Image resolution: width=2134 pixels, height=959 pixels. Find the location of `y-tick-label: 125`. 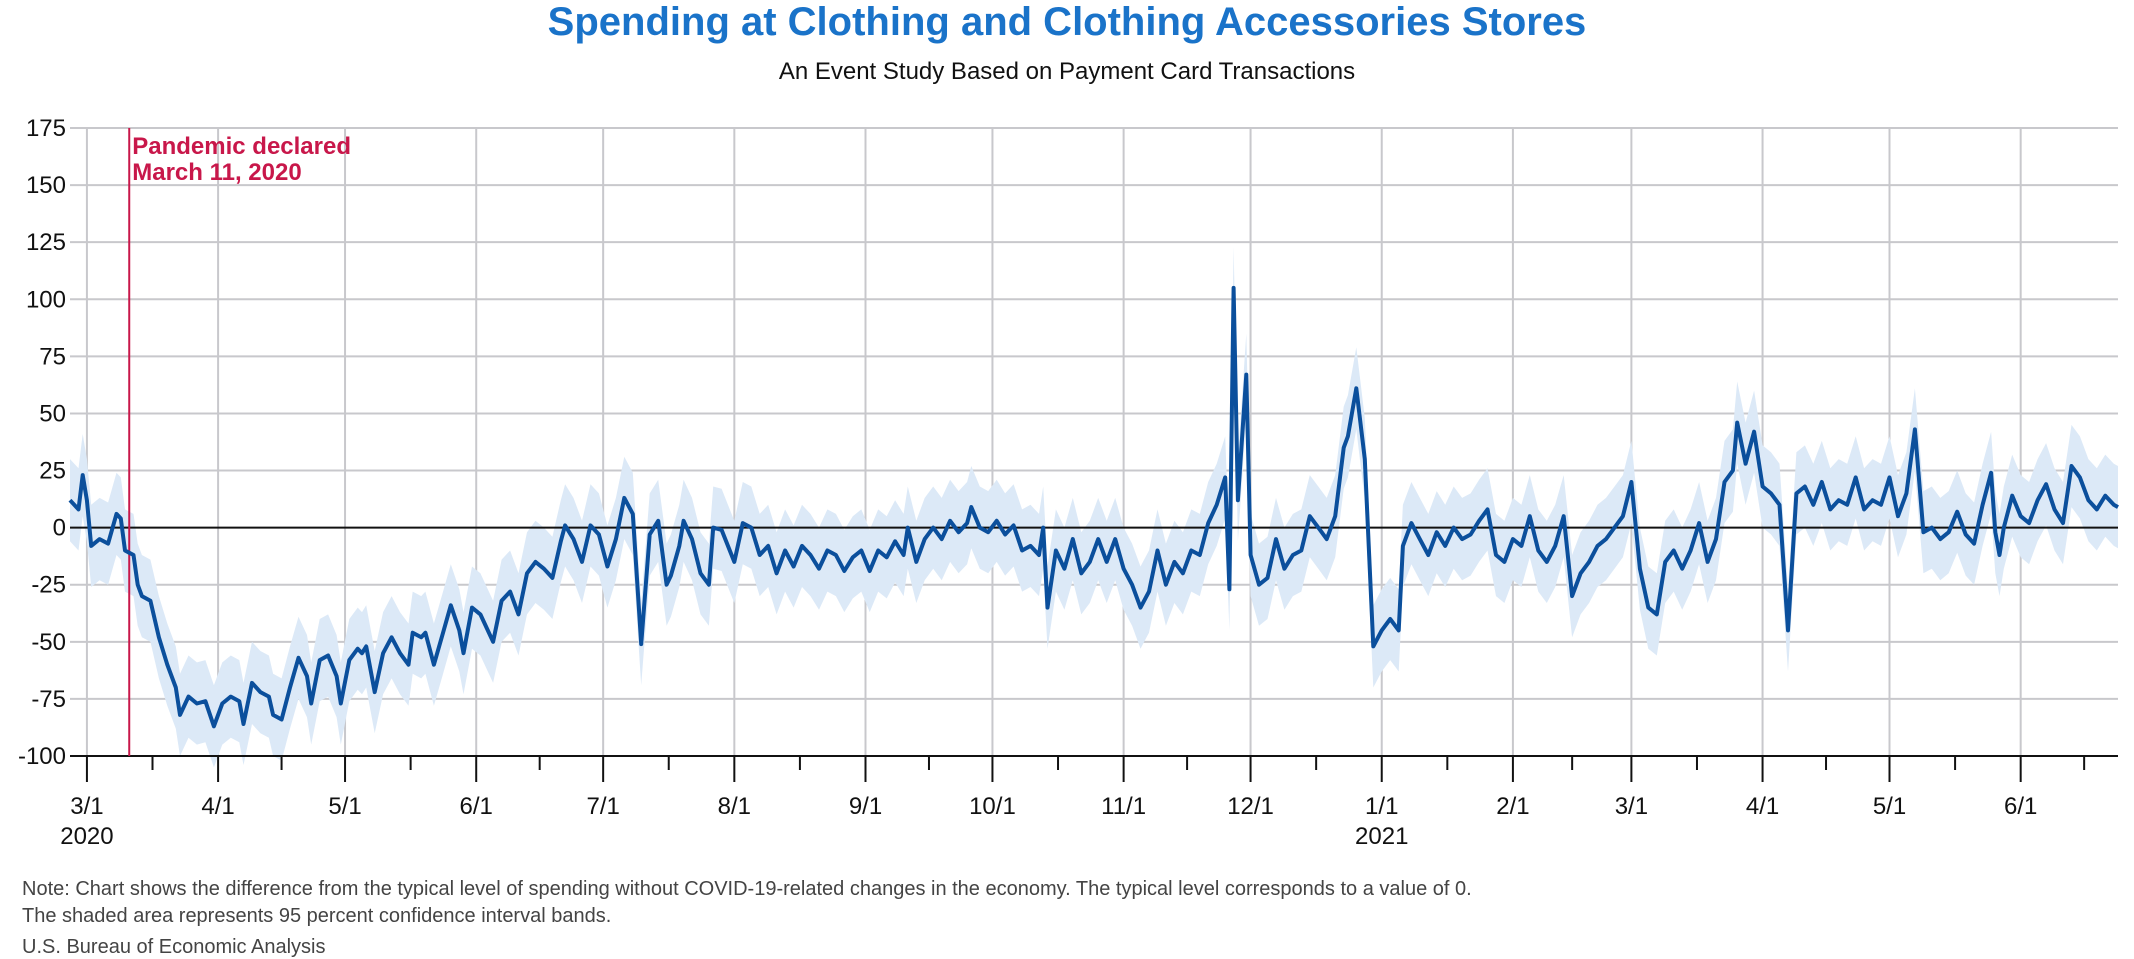

y-tick-label: 125 is located at coordinates (46, 242).